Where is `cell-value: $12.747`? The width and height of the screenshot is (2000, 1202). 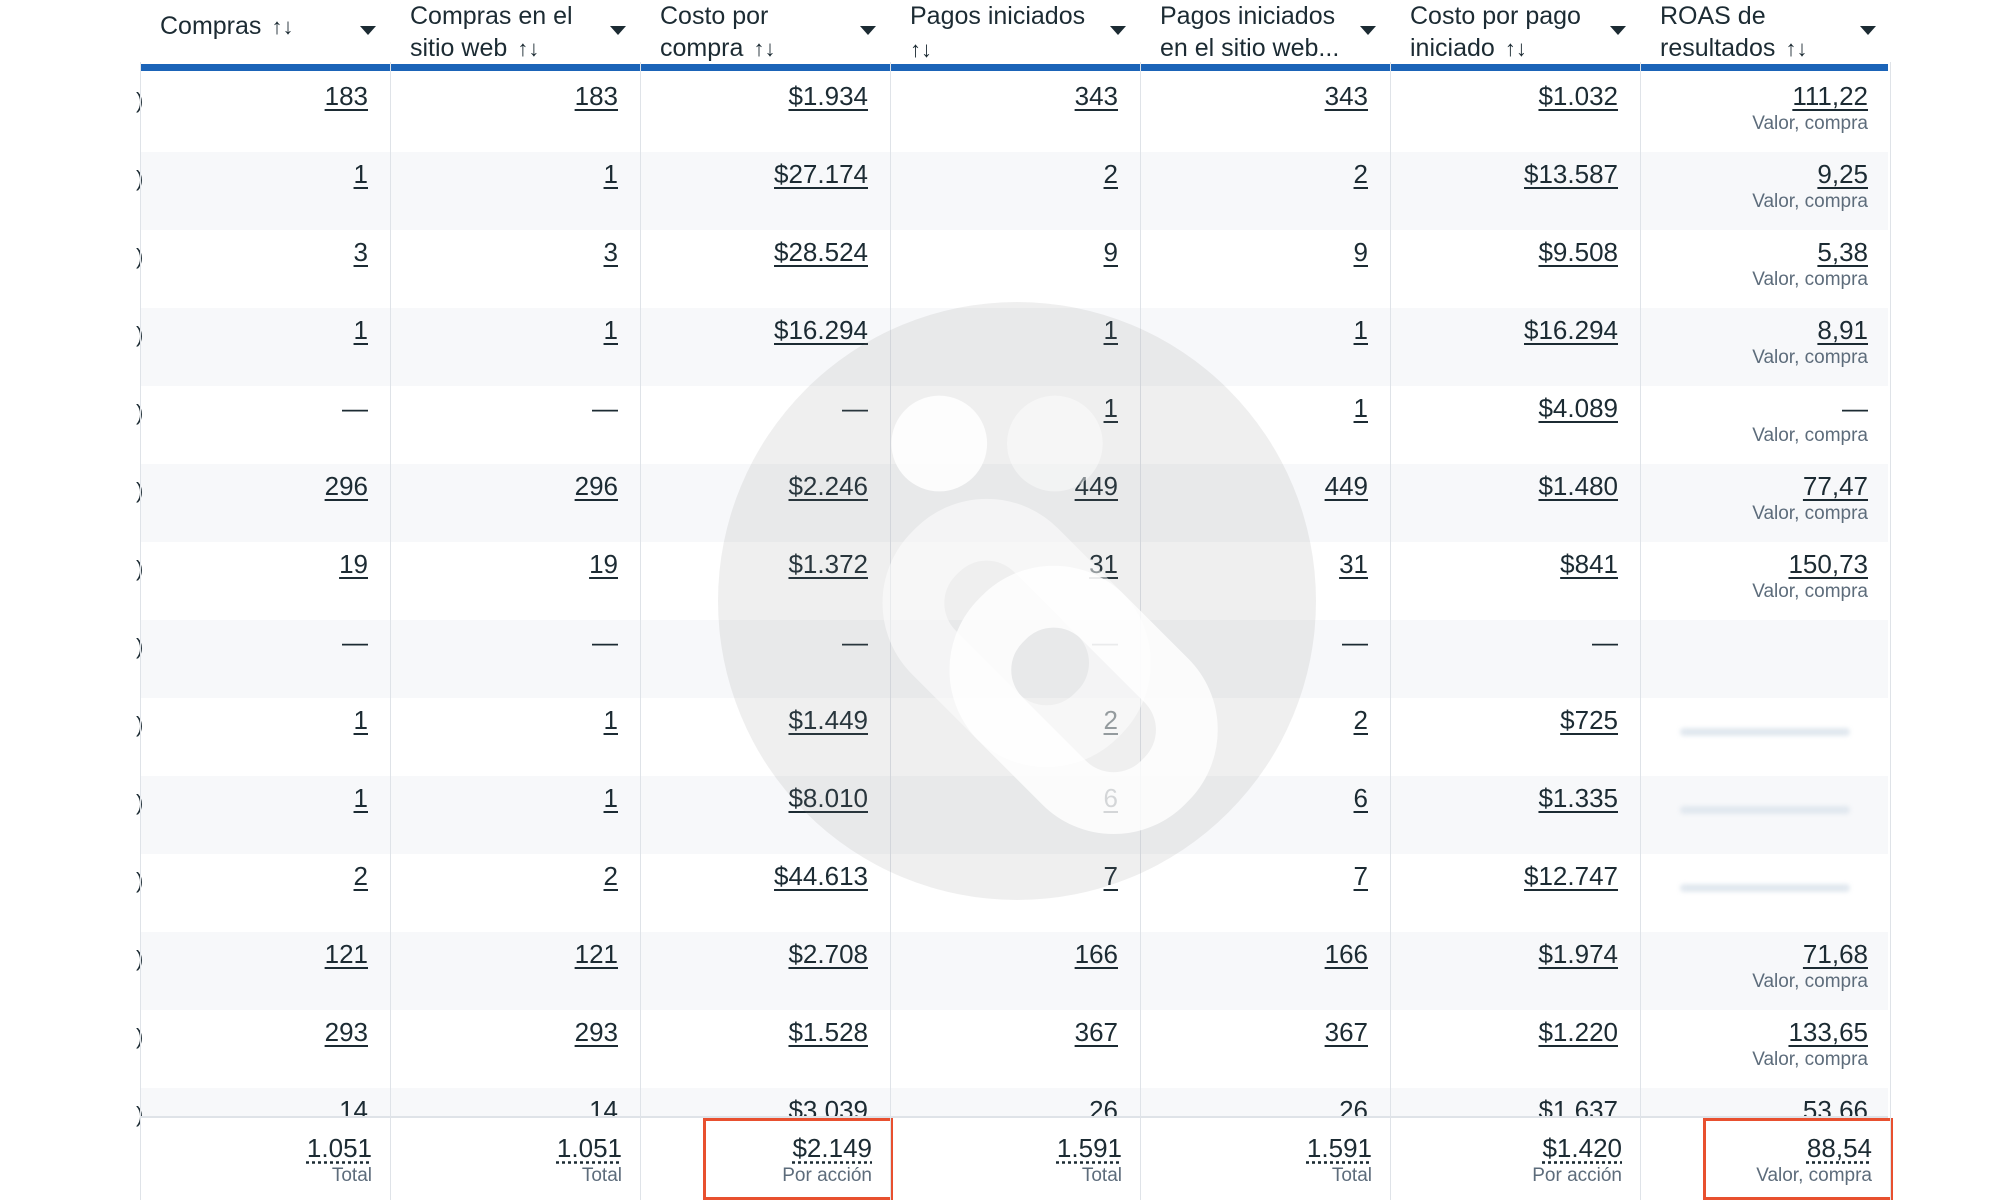 cell-value: $12.747 is located at coordinates (1571, 876).